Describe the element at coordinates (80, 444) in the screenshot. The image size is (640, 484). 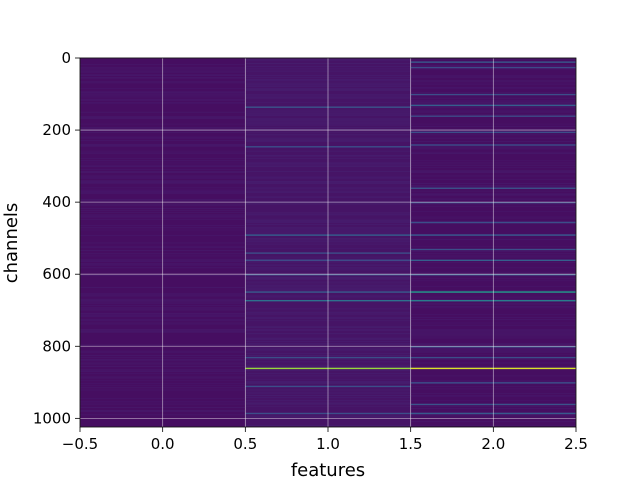
I see `x-tick-label: −0.5` at that location.